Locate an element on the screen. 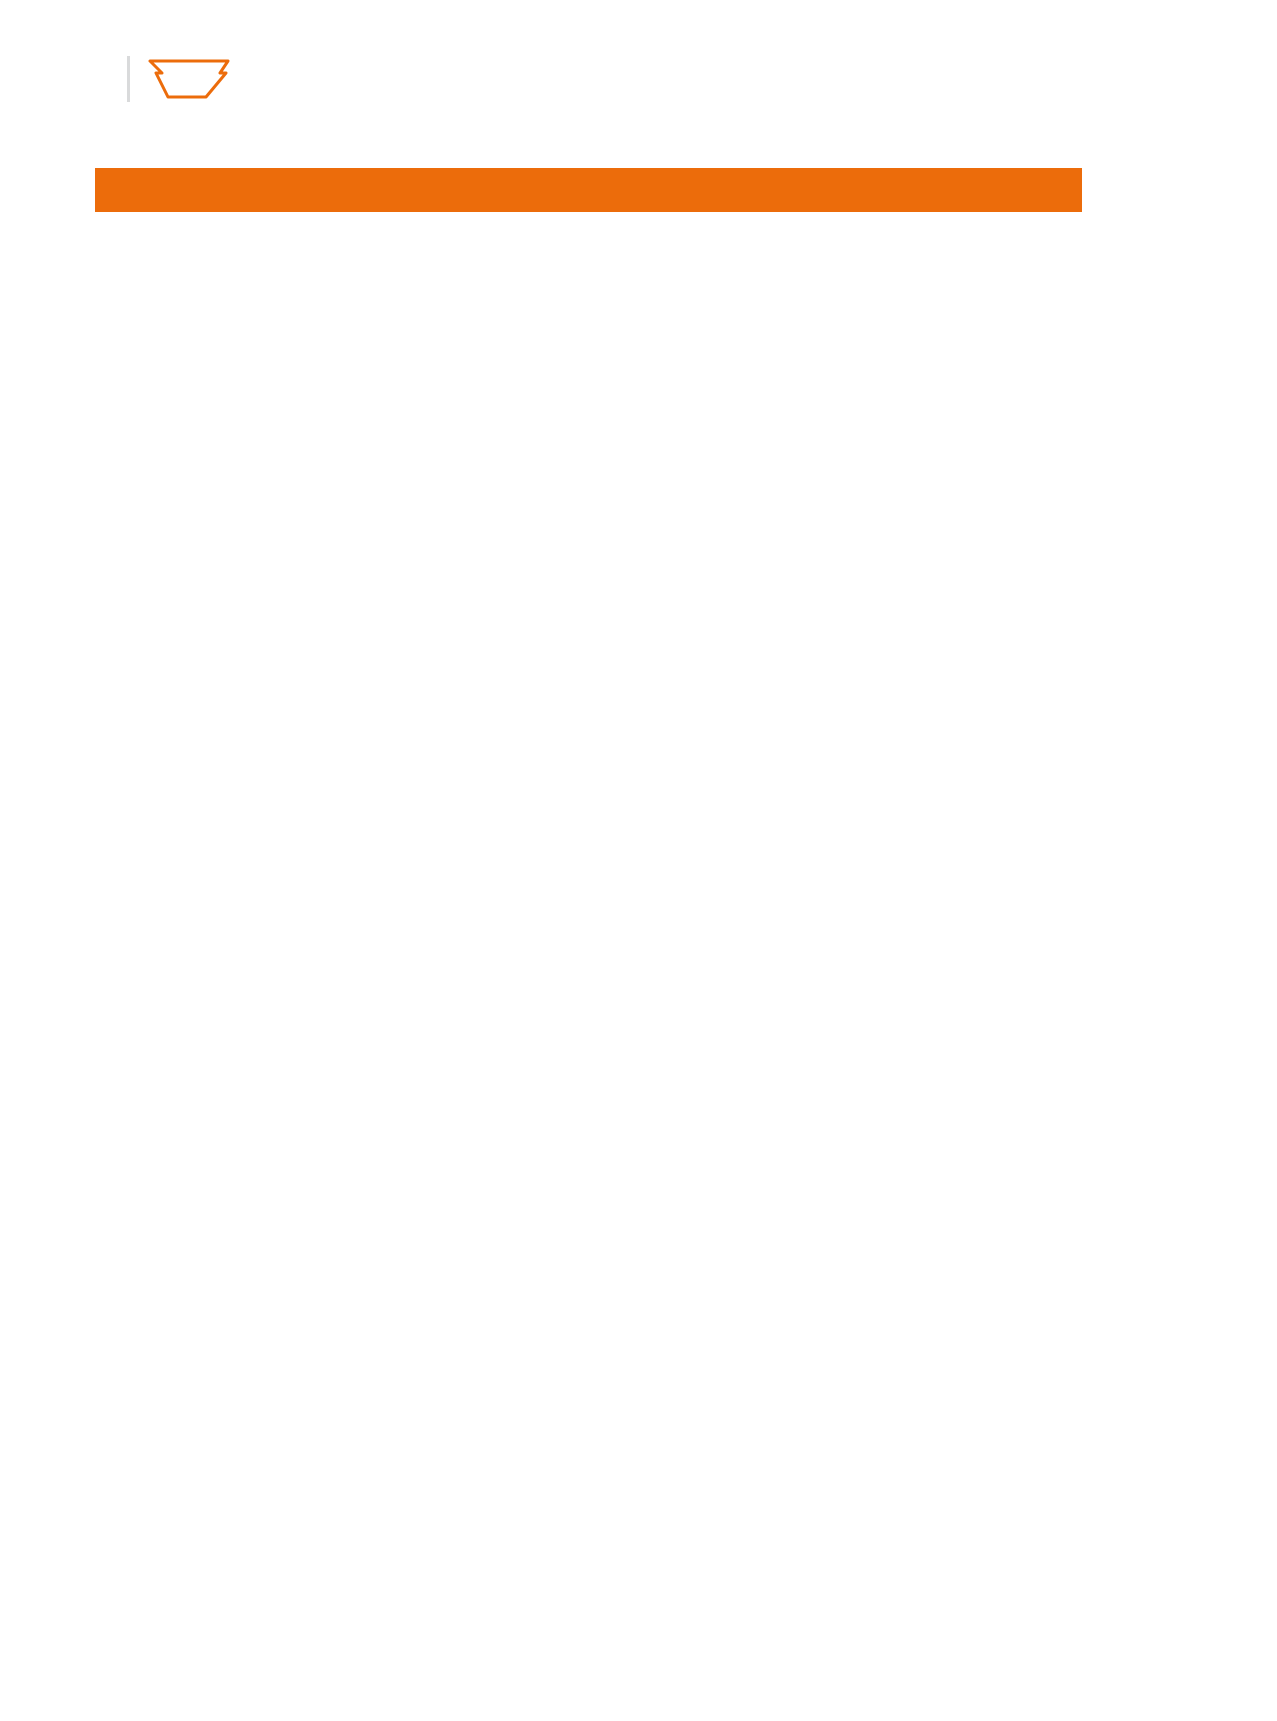  brand-header is located at coordinates (168, 79).